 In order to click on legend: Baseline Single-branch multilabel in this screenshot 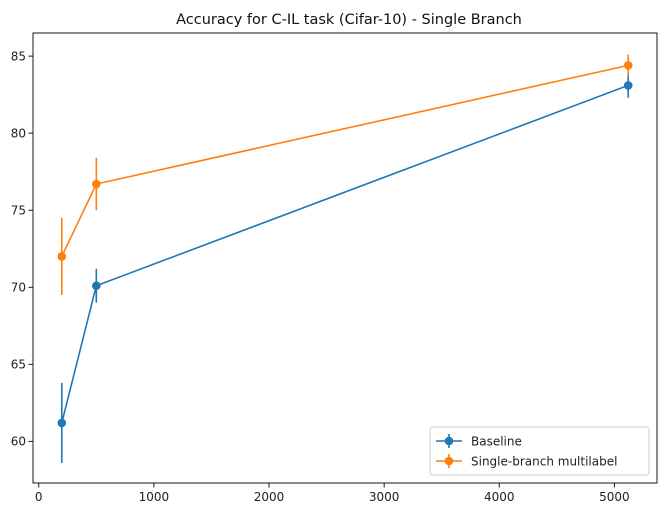, I will do `click(539, 451)`.